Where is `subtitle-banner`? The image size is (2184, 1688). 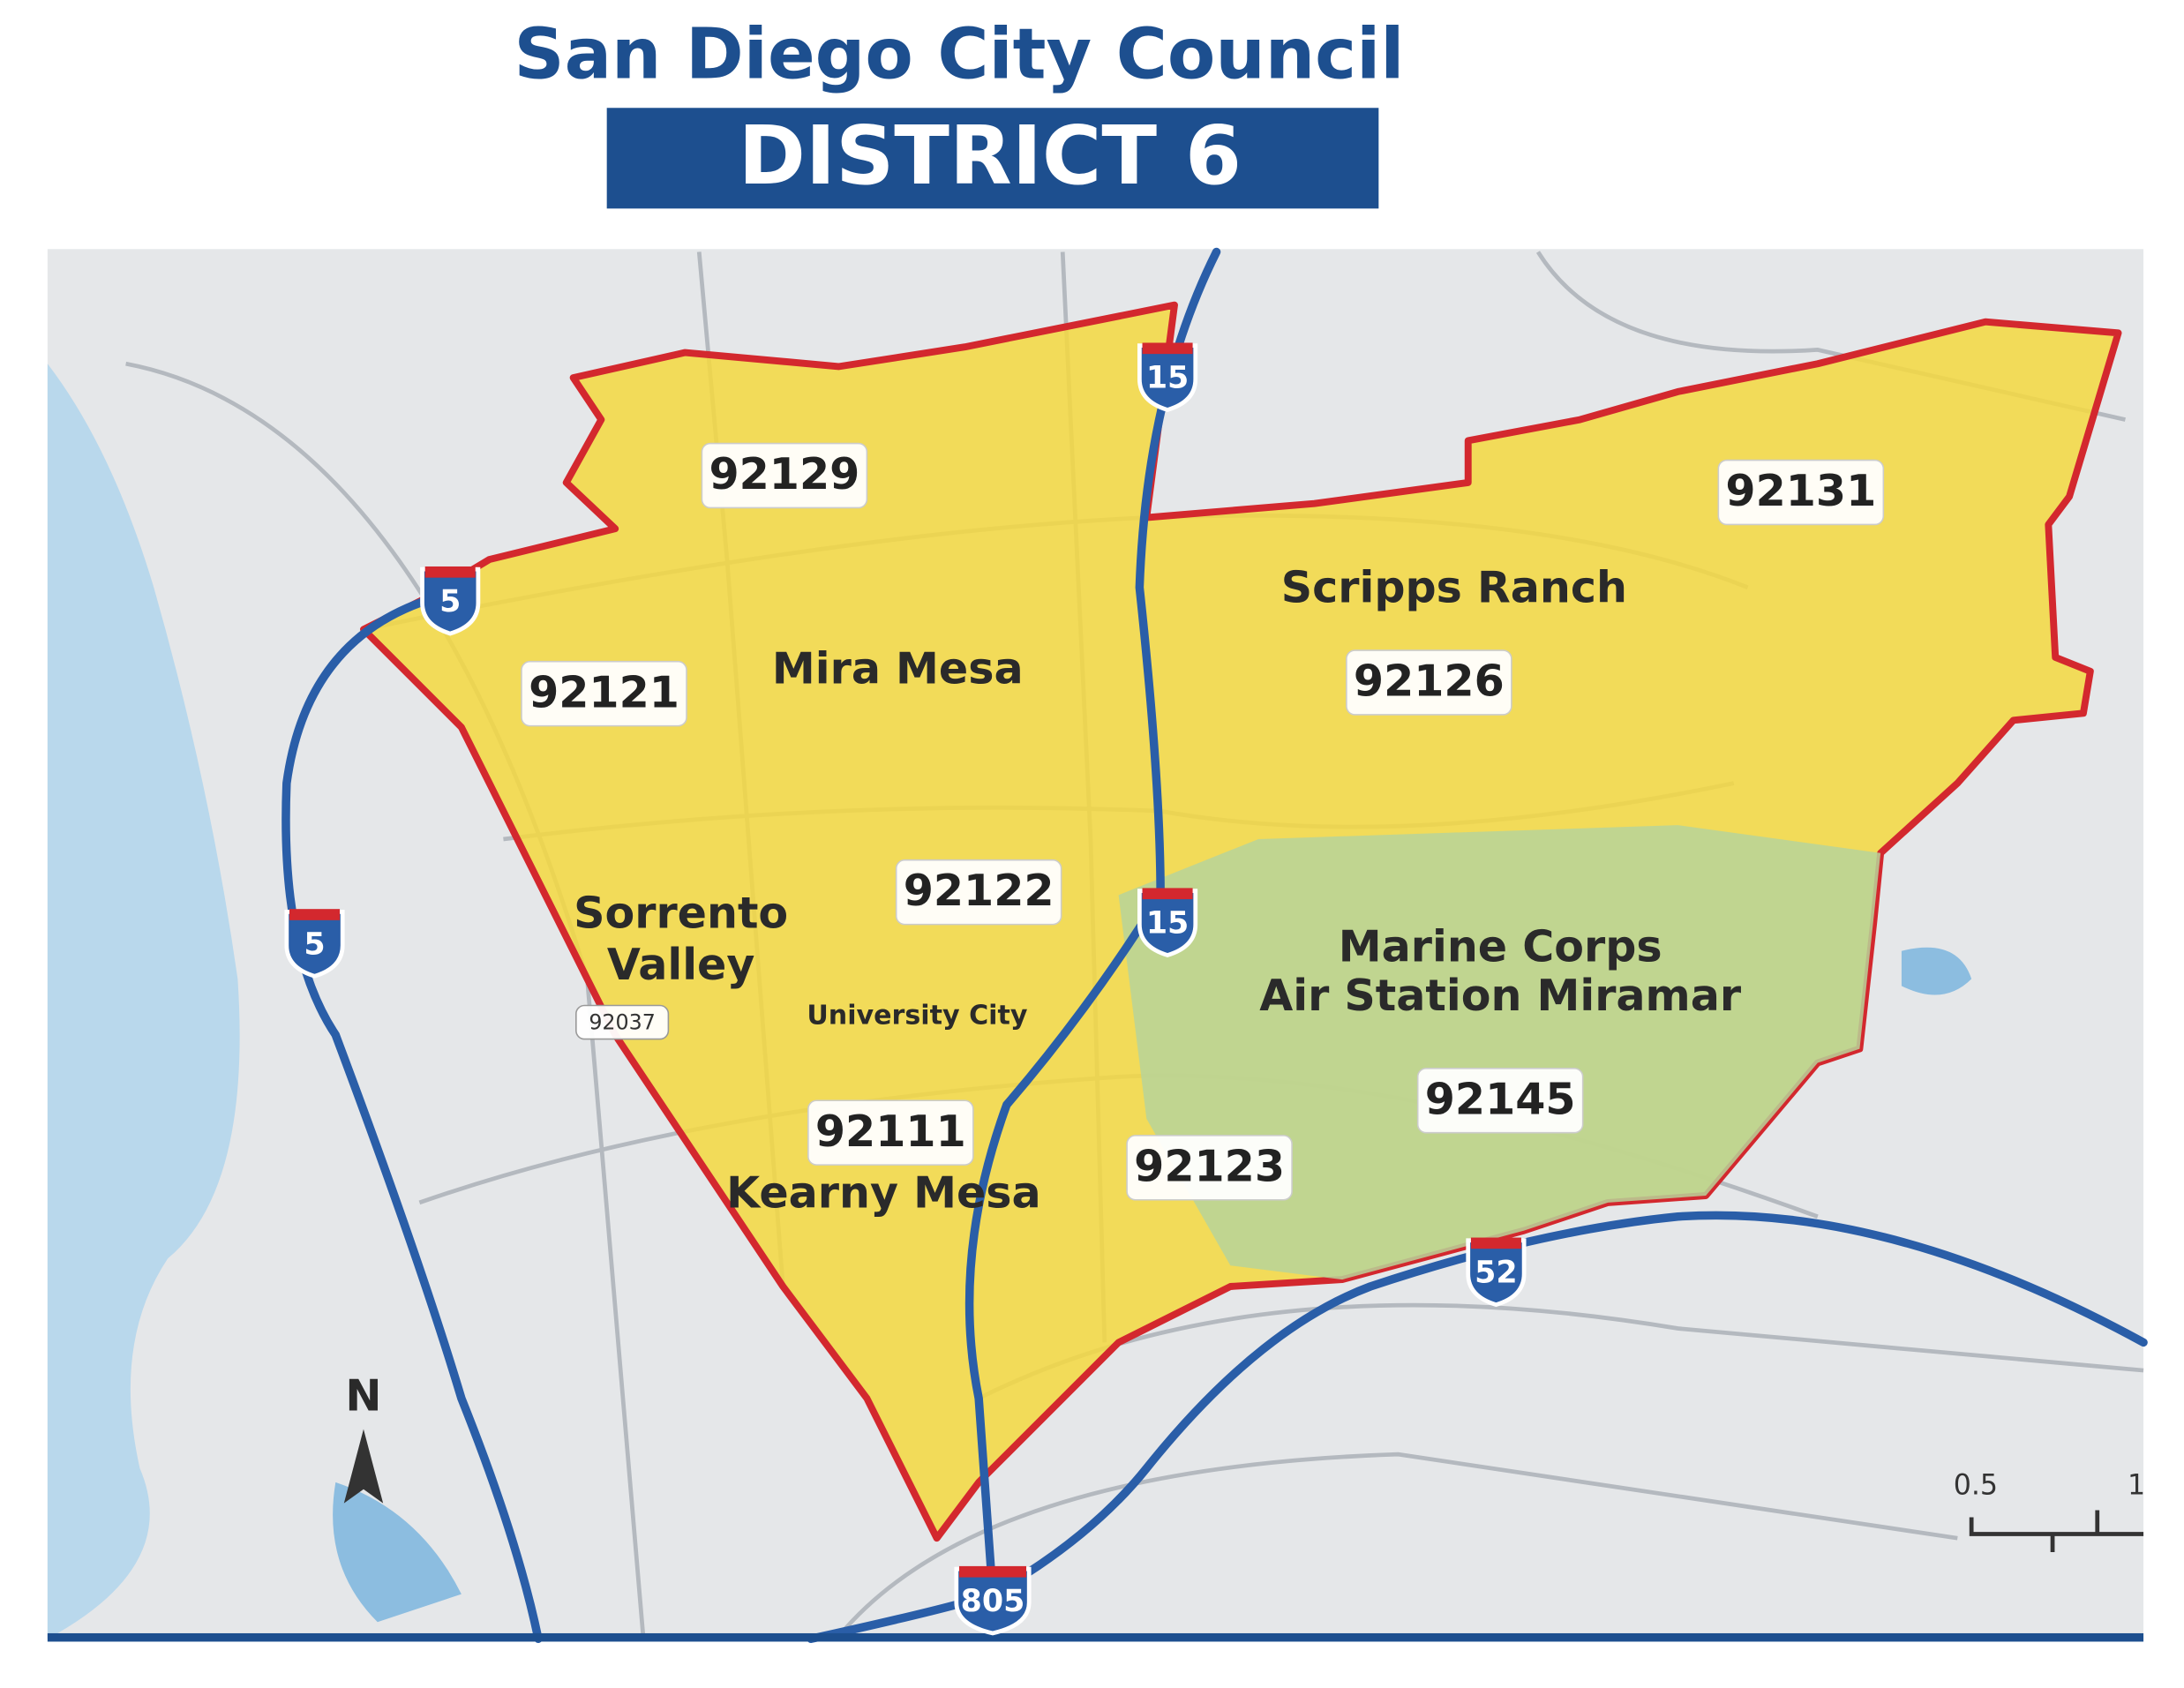 subtitle-banner is located at coordinates (992, 159).